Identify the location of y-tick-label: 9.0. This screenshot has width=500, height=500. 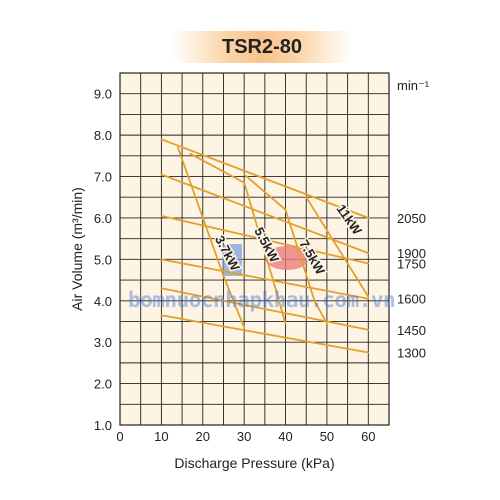
(103, 94).